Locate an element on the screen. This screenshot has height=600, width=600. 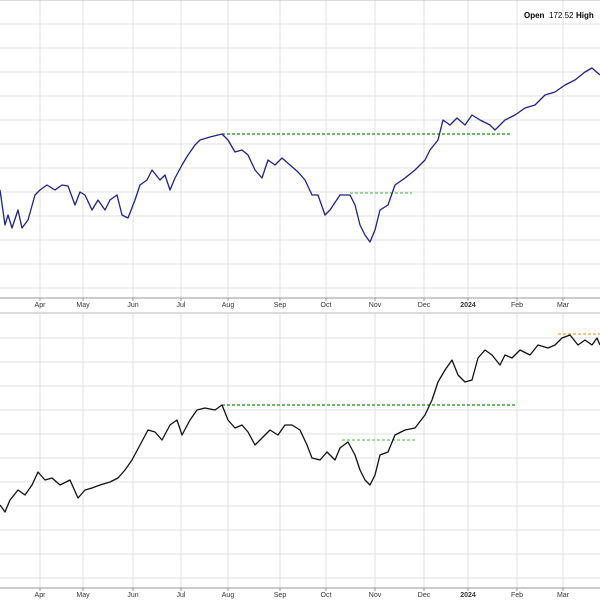
open-value: 172.52 is located at coordinates (561, 15).